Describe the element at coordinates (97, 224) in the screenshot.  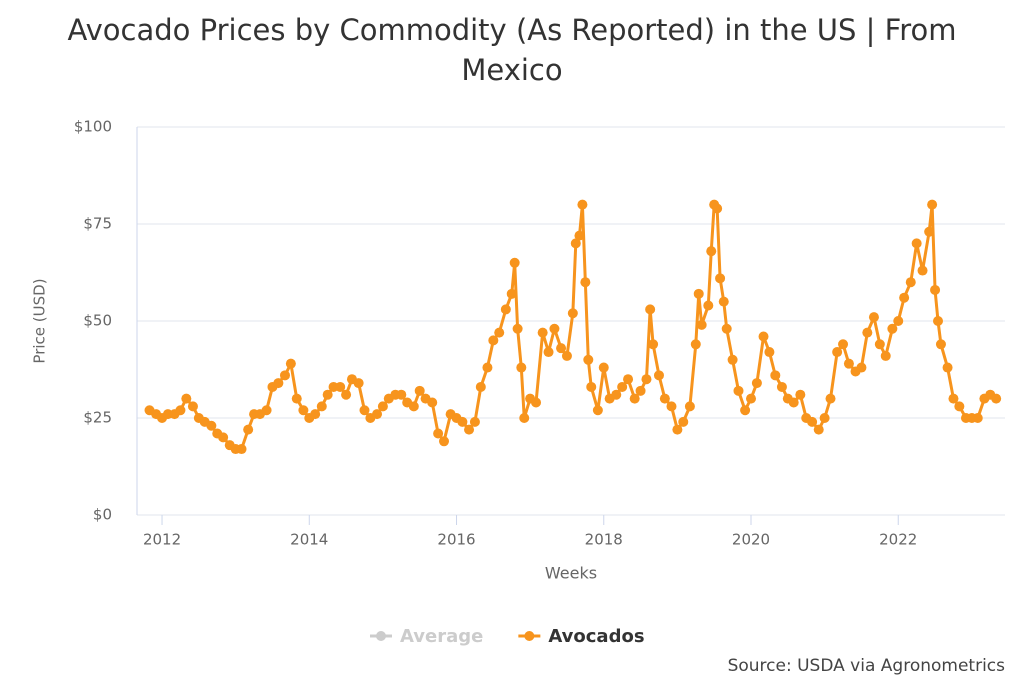
I see `y-tick-label: $75` at that location.